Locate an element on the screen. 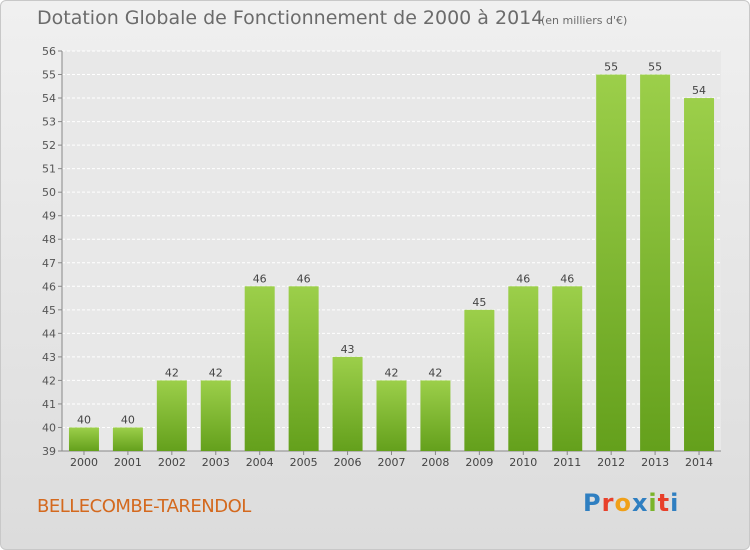  data-label: 43 is located at coordinates (348, 349).